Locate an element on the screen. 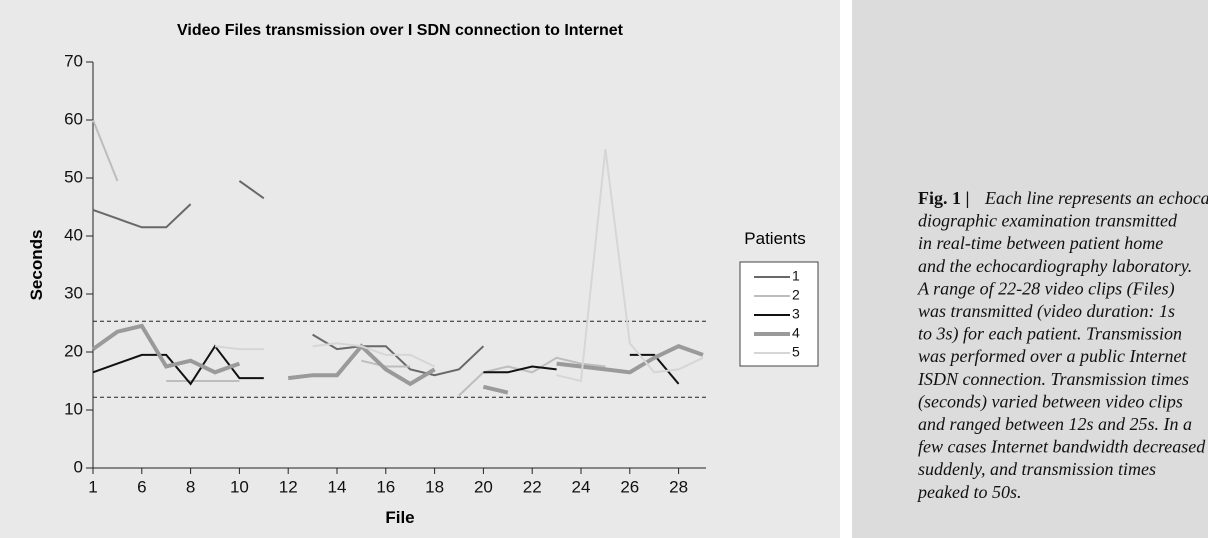  x-tick-label: 12 is located at coordinates (288, 486).